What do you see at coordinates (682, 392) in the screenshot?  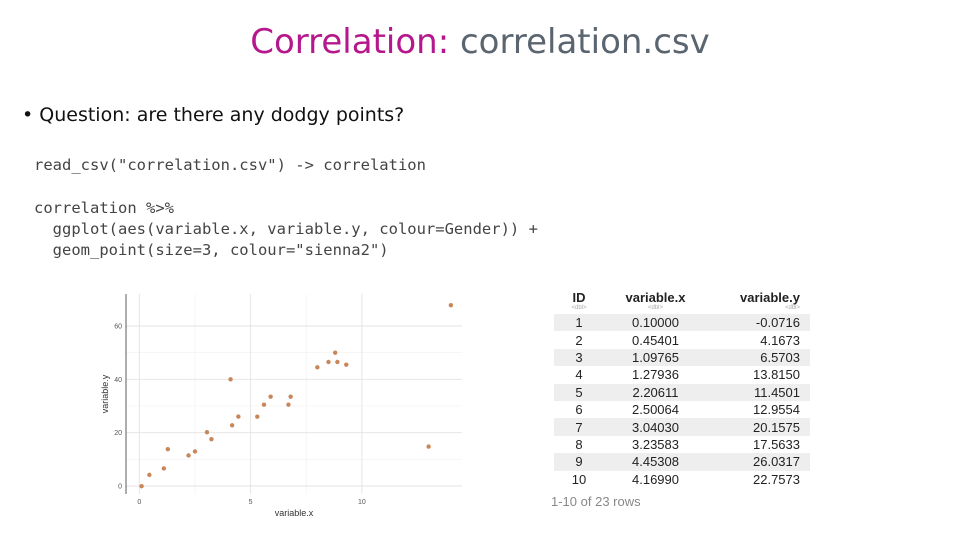 I see `table-row: 5 2.20611 11.4501` at bounding box center [682, 392].